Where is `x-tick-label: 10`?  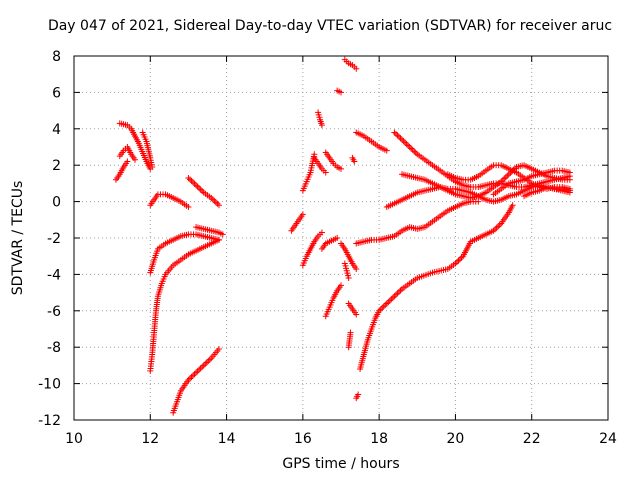
x-tick-label: 10 is located at coordinates (74, 439).